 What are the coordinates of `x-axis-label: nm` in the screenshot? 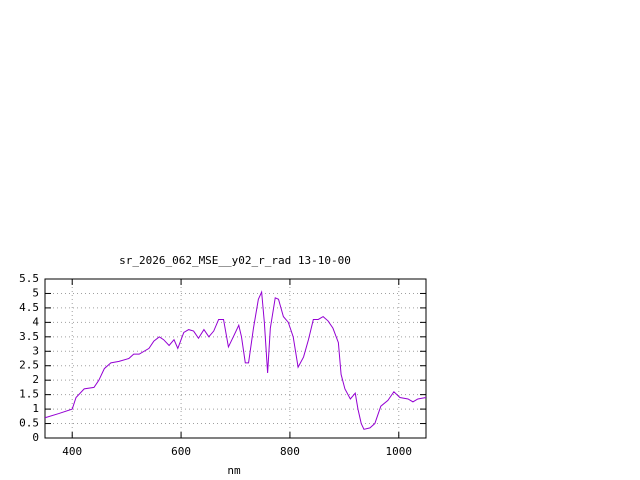 It's located at (234, 470).